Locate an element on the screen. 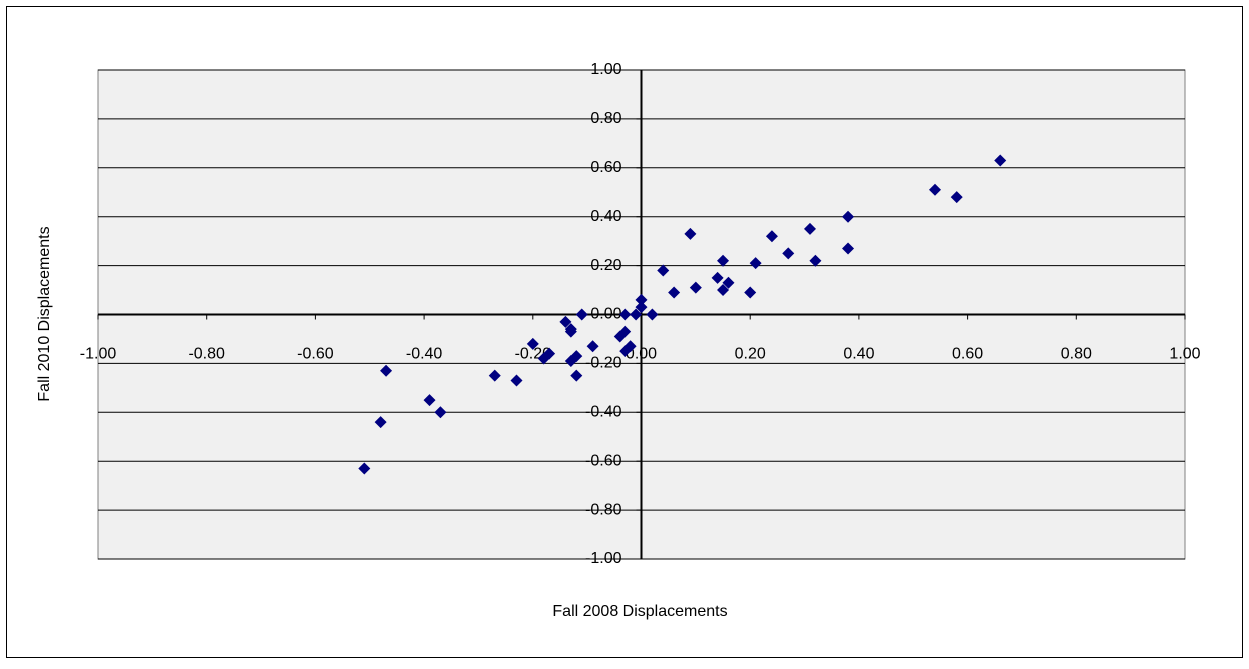  x-tick-label: -0.60 is located at coordinates (315, 354).